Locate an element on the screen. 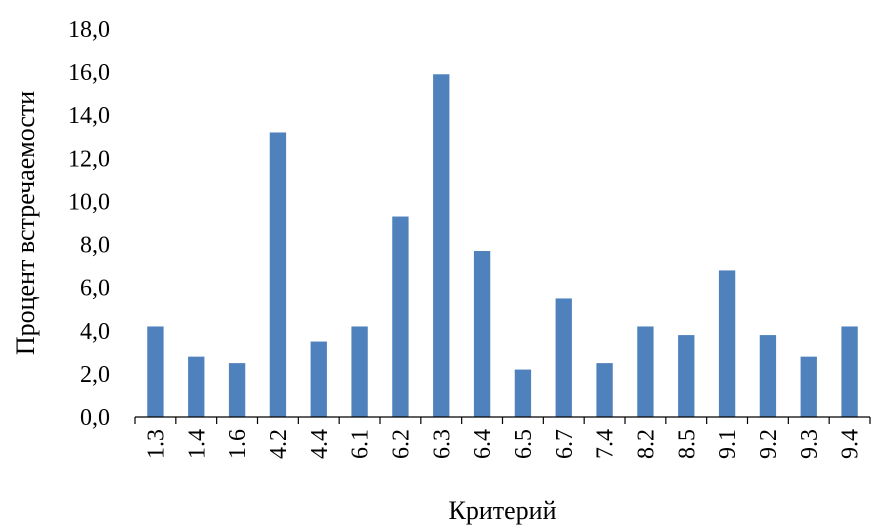 Image resolution: width=874 pixels, height=527 pixels. x-tick-label: 1.4 is located at coordinates (197, 444).